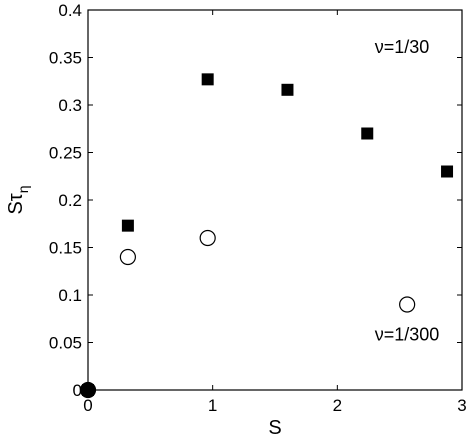 The height and width of the screenshot is (439, 474). I want to click on y-tick-label: 0.35, so click(65, 58).